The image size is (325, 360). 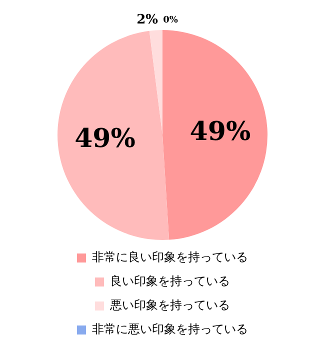 What do you see at coordinates (170, 20) in the screenshot?
I see `text: 0%` at bounding box center [170, 20].